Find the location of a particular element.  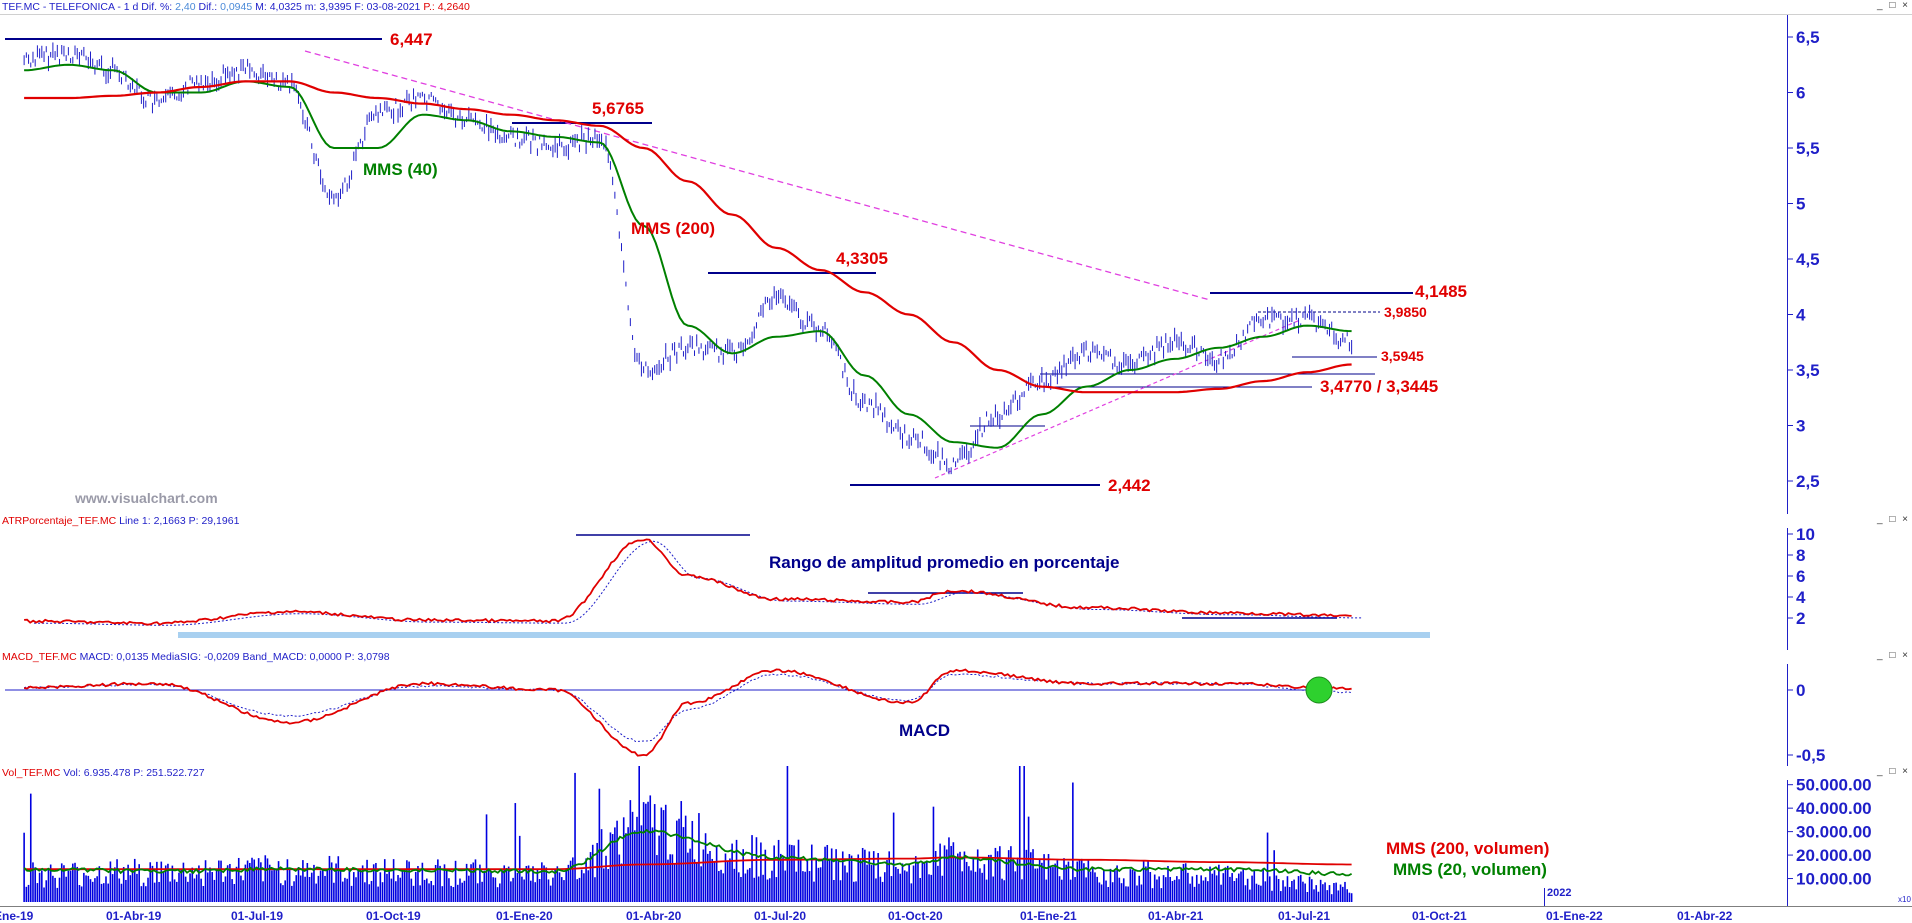

atr-signal-line is located at coordinates (698, 583).